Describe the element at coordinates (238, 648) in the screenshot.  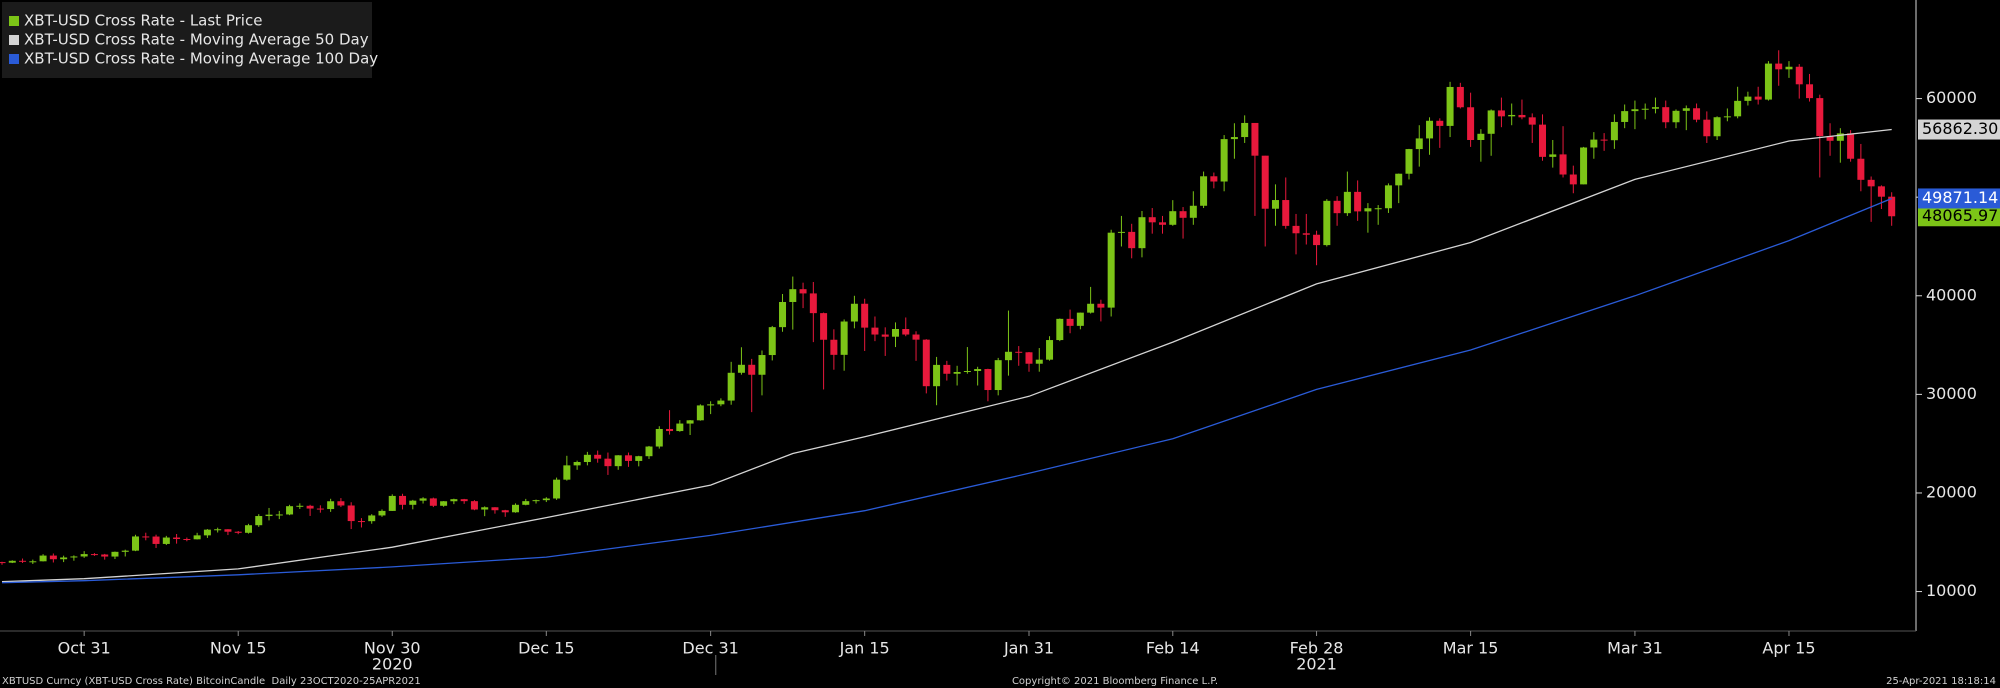
I see `x-tick-label: Nov 15` at that location.